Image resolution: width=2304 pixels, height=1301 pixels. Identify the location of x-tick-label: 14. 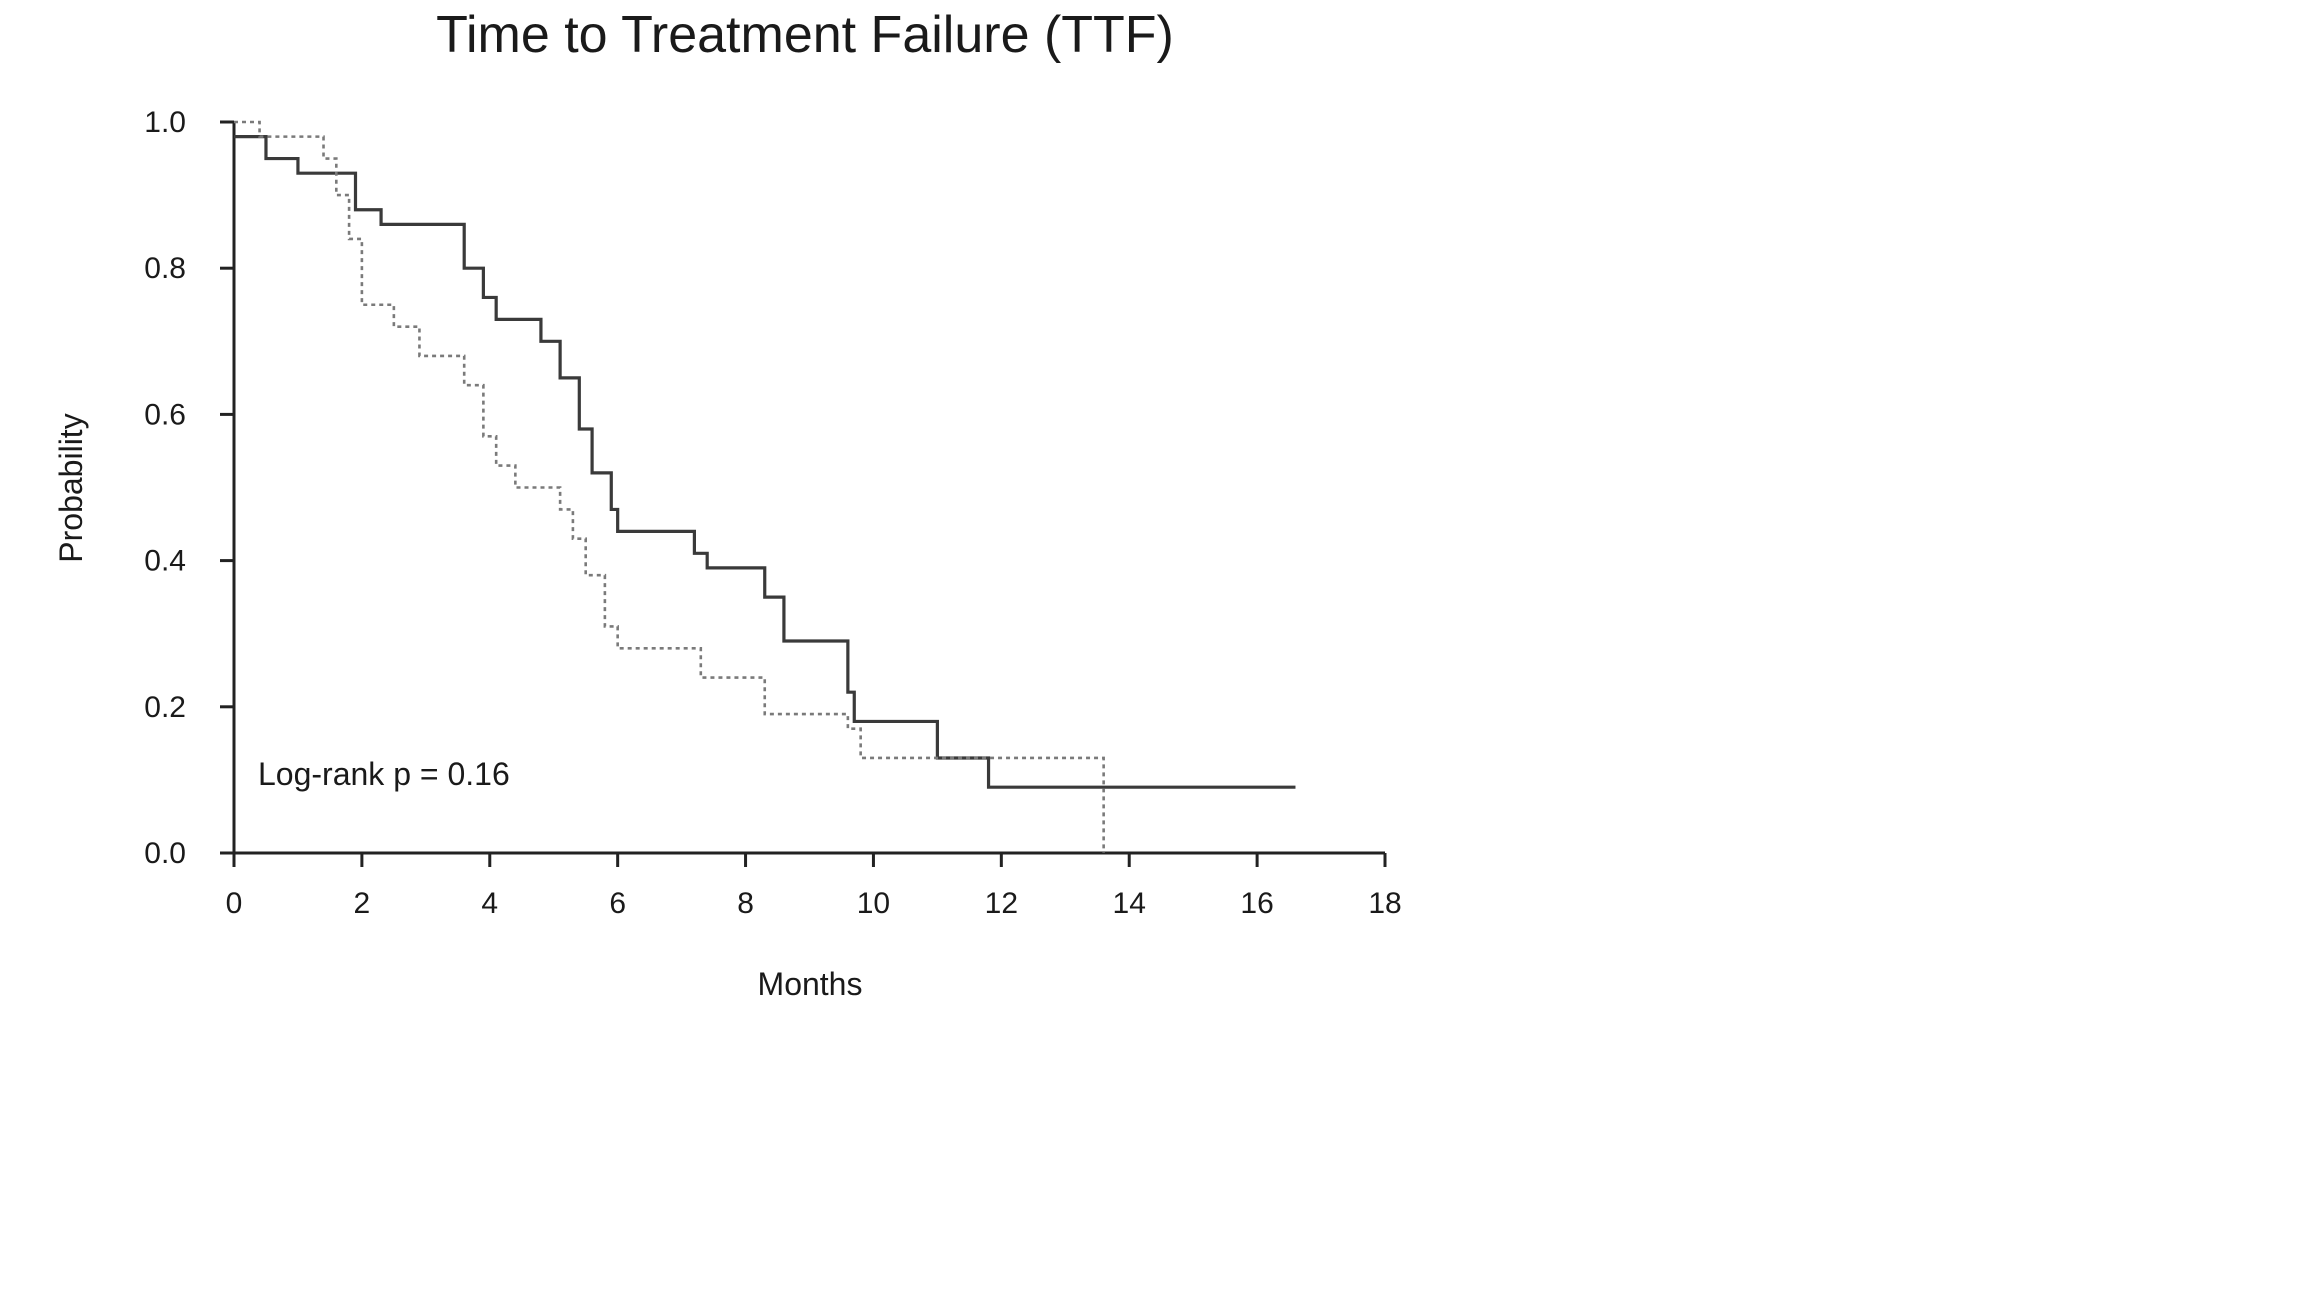
(1129, 903).